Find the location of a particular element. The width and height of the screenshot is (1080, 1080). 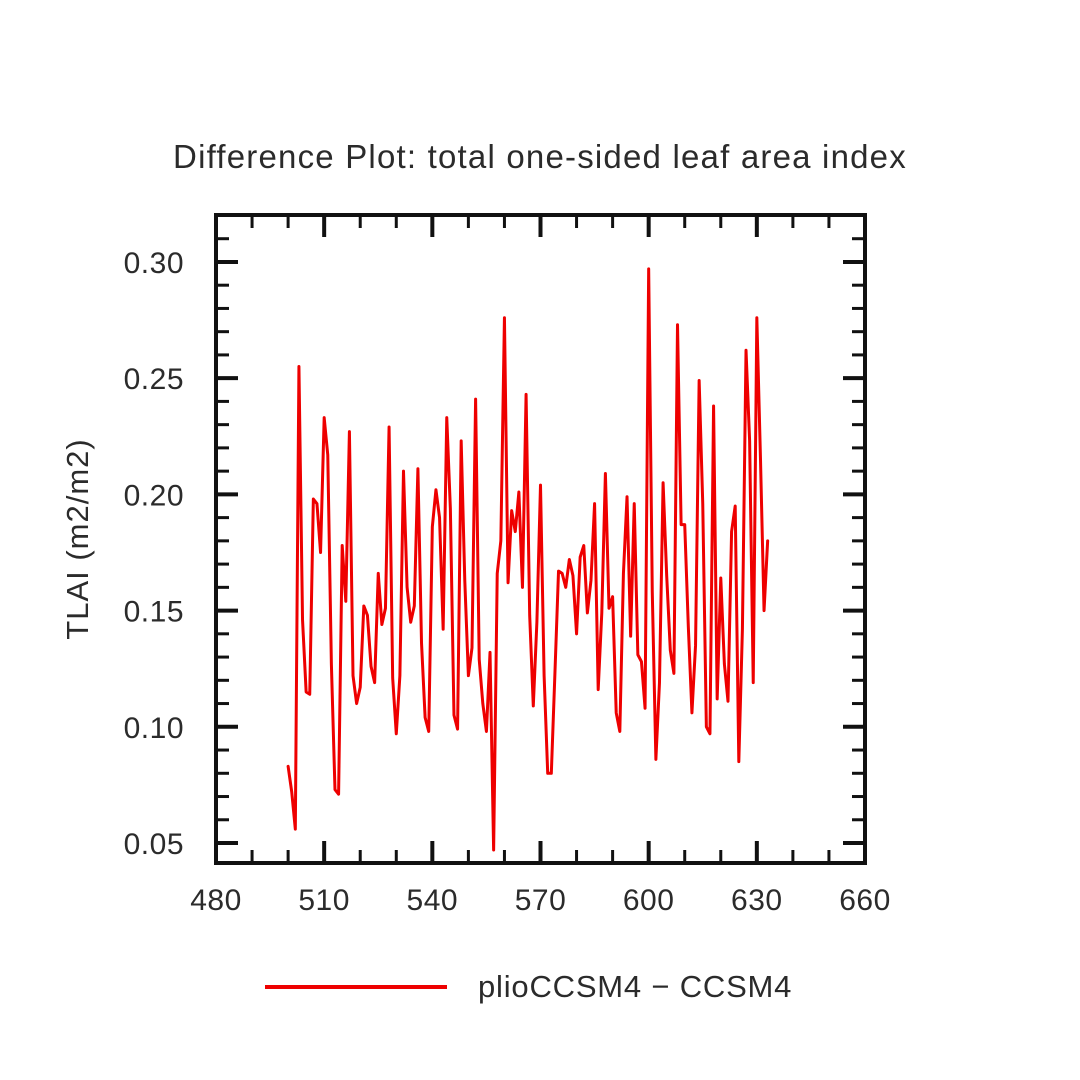

legend: plioCCSM4 − CCSM4 is located at coordinates (528, 986).